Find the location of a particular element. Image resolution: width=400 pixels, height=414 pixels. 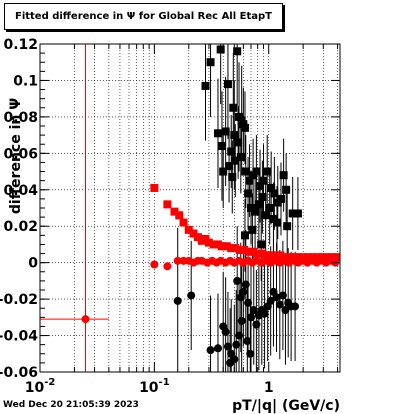

y-tick-label: 0.1 is located at coordinates (25, 81).